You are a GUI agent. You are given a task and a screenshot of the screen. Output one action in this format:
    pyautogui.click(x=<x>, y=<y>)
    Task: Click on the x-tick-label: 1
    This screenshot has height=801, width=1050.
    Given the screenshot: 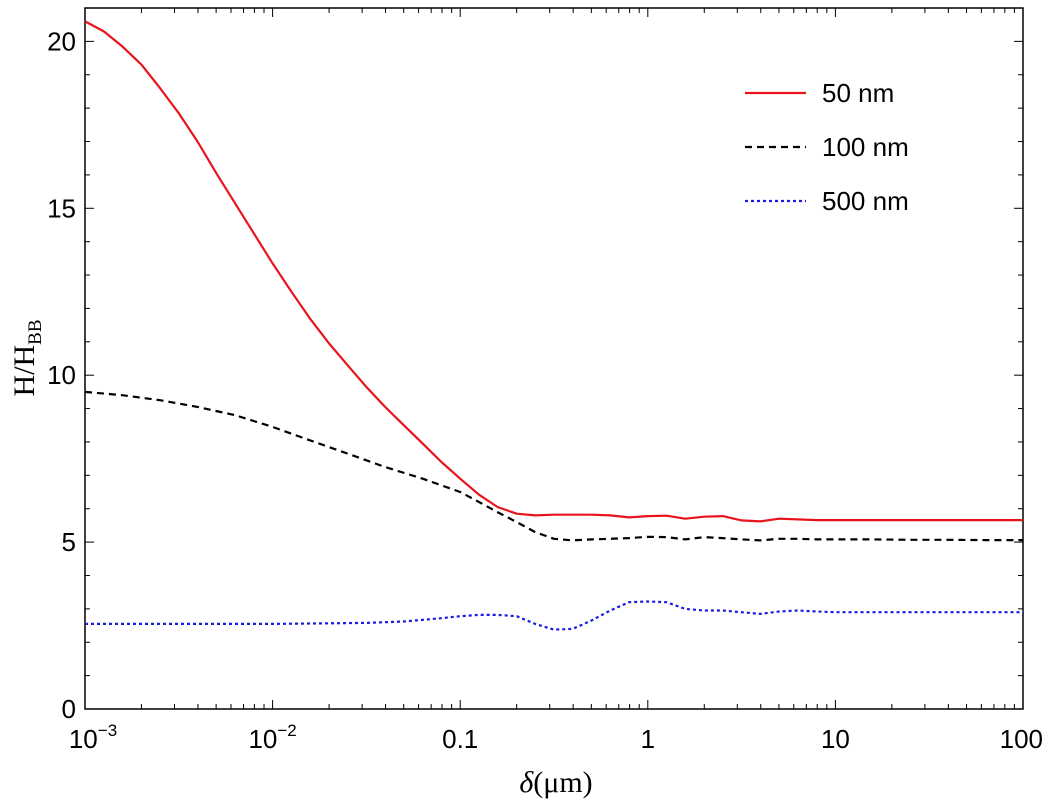 What is the action you would take?
    pyautogui.click(x=648, y=739)
    